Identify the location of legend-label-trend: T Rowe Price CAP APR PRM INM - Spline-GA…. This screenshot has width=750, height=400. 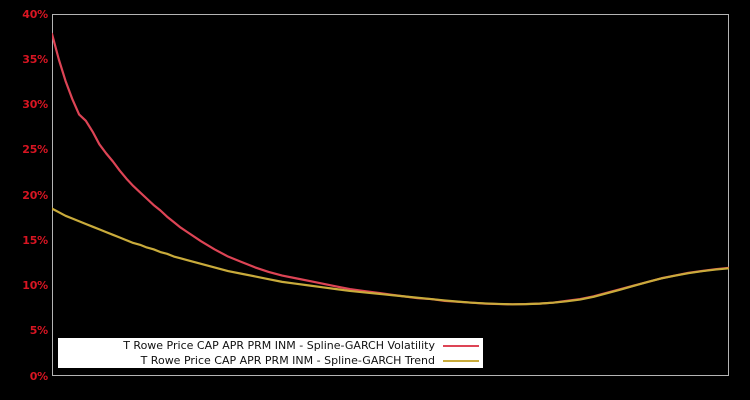
(287, 360).